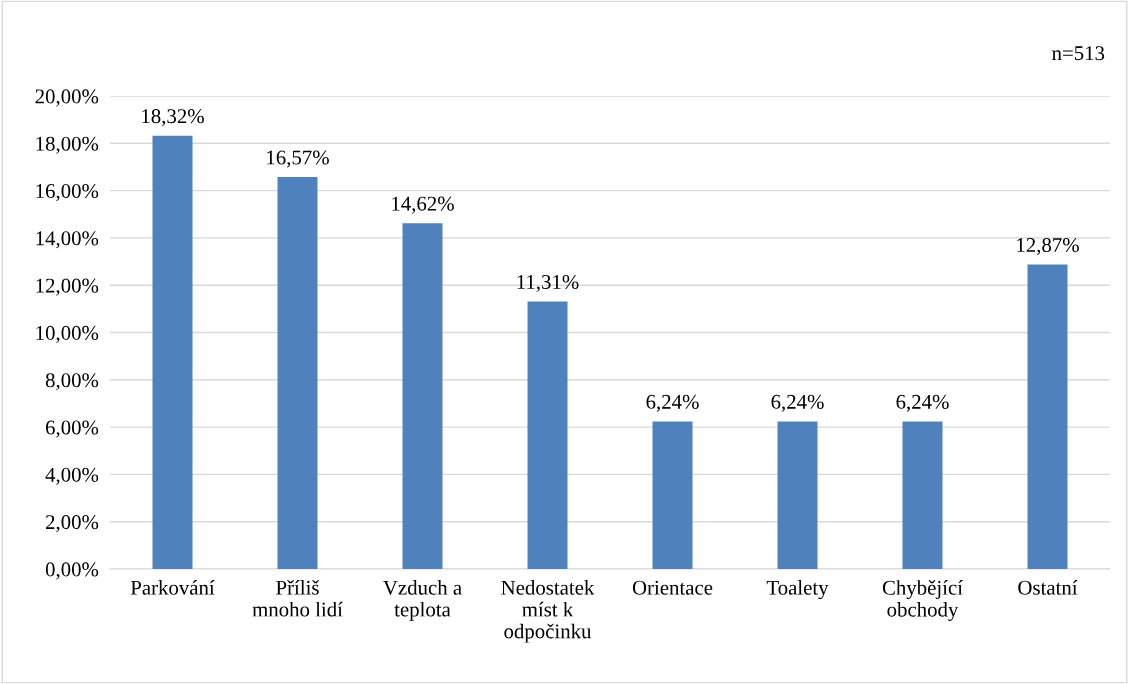 Image resolution: width=1129 pixels, height=684 pixels. I want to click on data-label: 16,57%, so click(298, 159).